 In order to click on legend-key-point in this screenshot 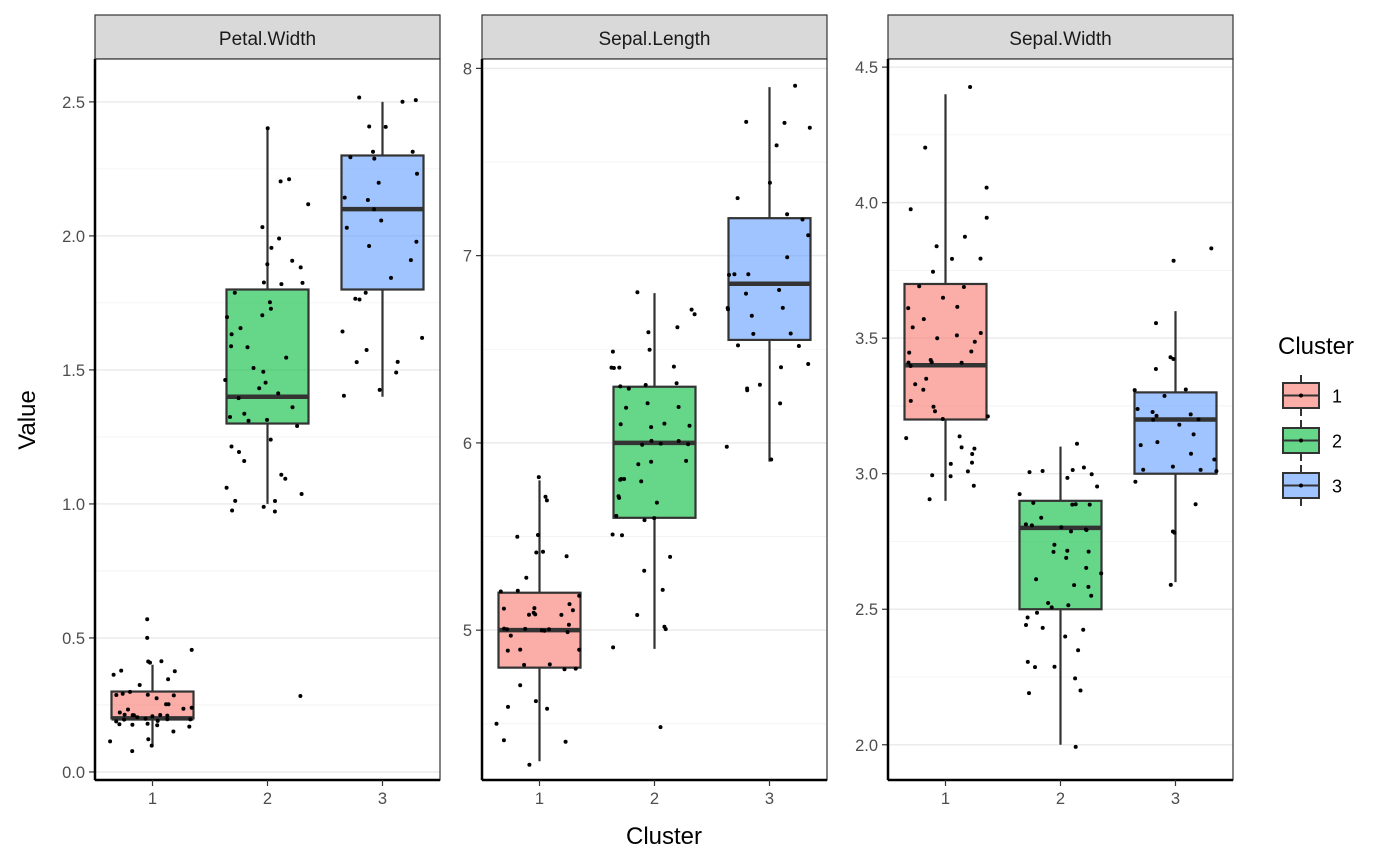, I will do `click(1301, 485)`.